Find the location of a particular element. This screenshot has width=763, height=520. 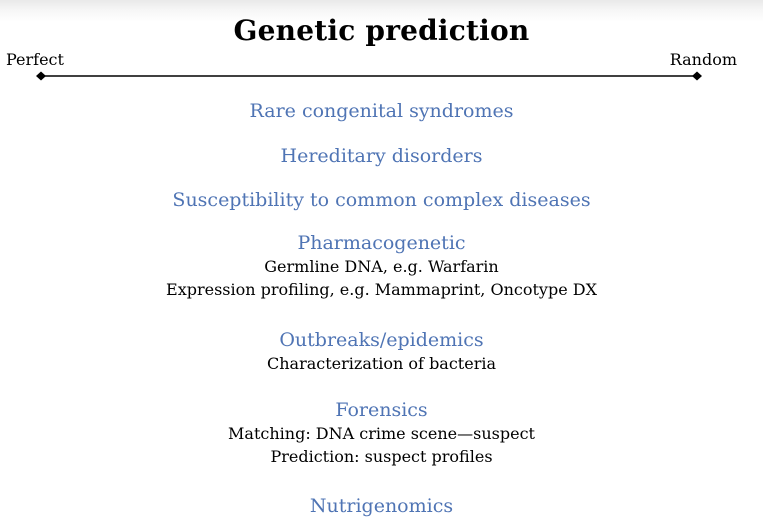

item-heading: Pharmacogenetic is located at coordinates (381, 243).